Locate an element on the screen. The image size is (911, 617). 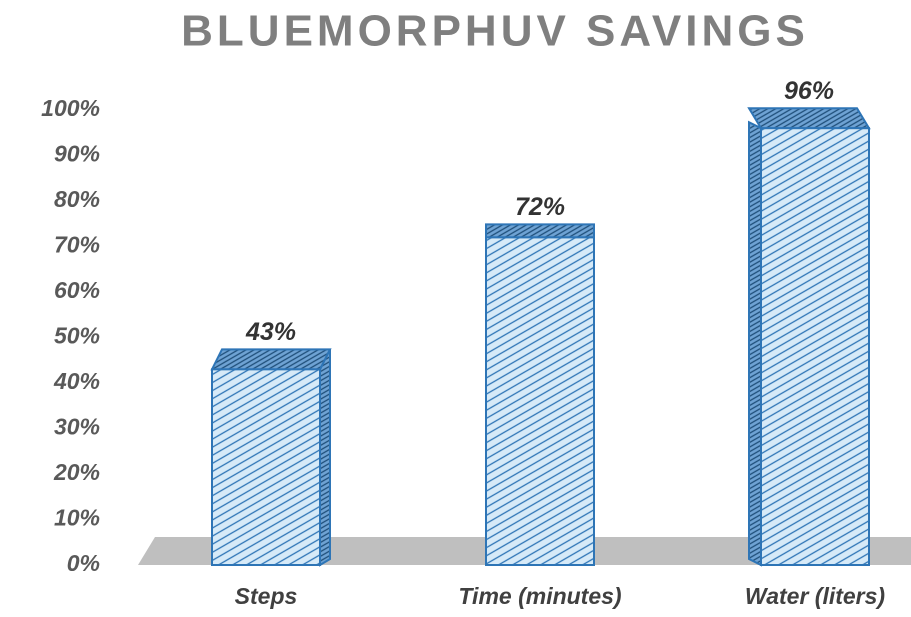
y-tick-label: 80% is located at coordinates (77, 199).